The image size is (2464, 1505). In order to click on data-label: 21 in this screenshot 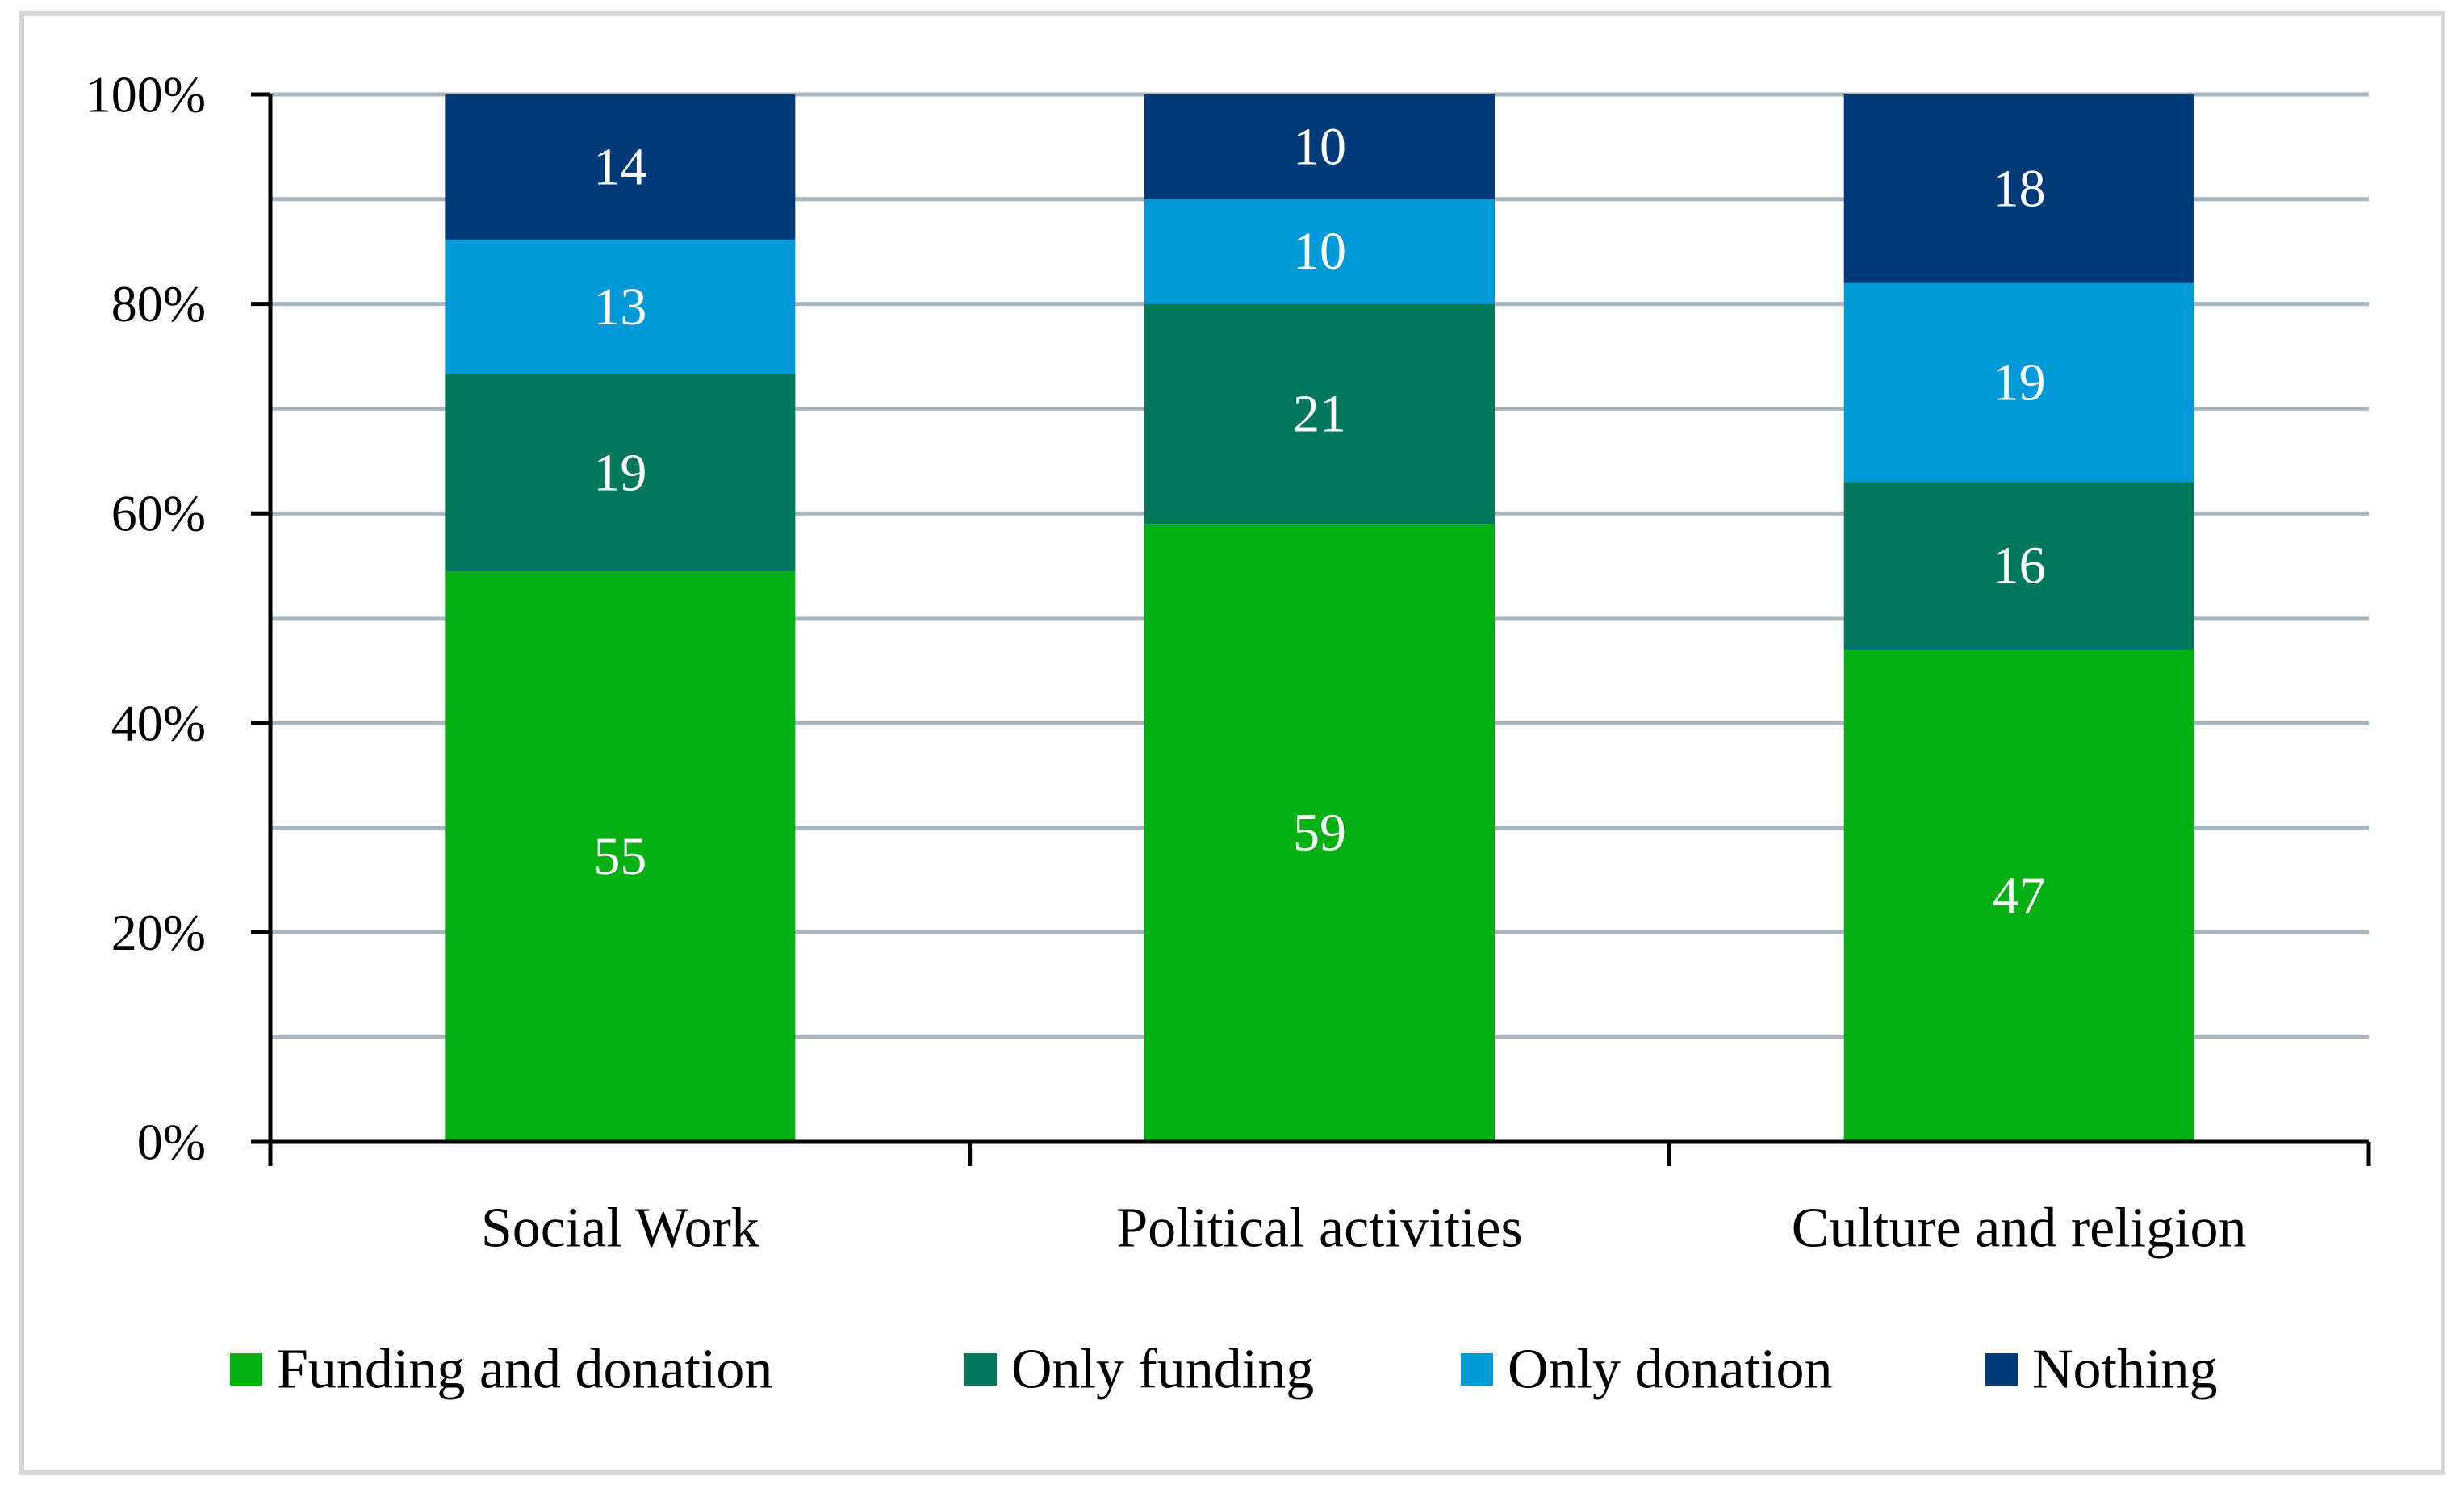, I will do `click(1319, 413)`.